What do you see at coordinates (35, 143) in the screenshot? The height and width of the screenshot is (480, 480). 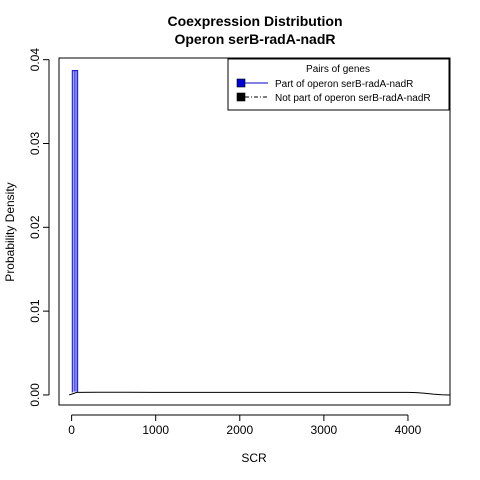 I see `y-tick-label: 0.03` at bounding box center [35, 143].